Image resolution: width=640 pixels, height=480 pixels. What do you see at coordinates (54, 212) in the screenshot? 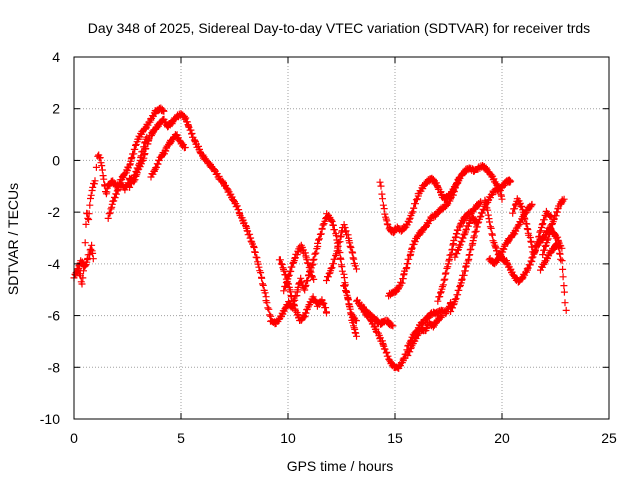
I see `y-tick-label: -2` at bounding box center [54, 212].